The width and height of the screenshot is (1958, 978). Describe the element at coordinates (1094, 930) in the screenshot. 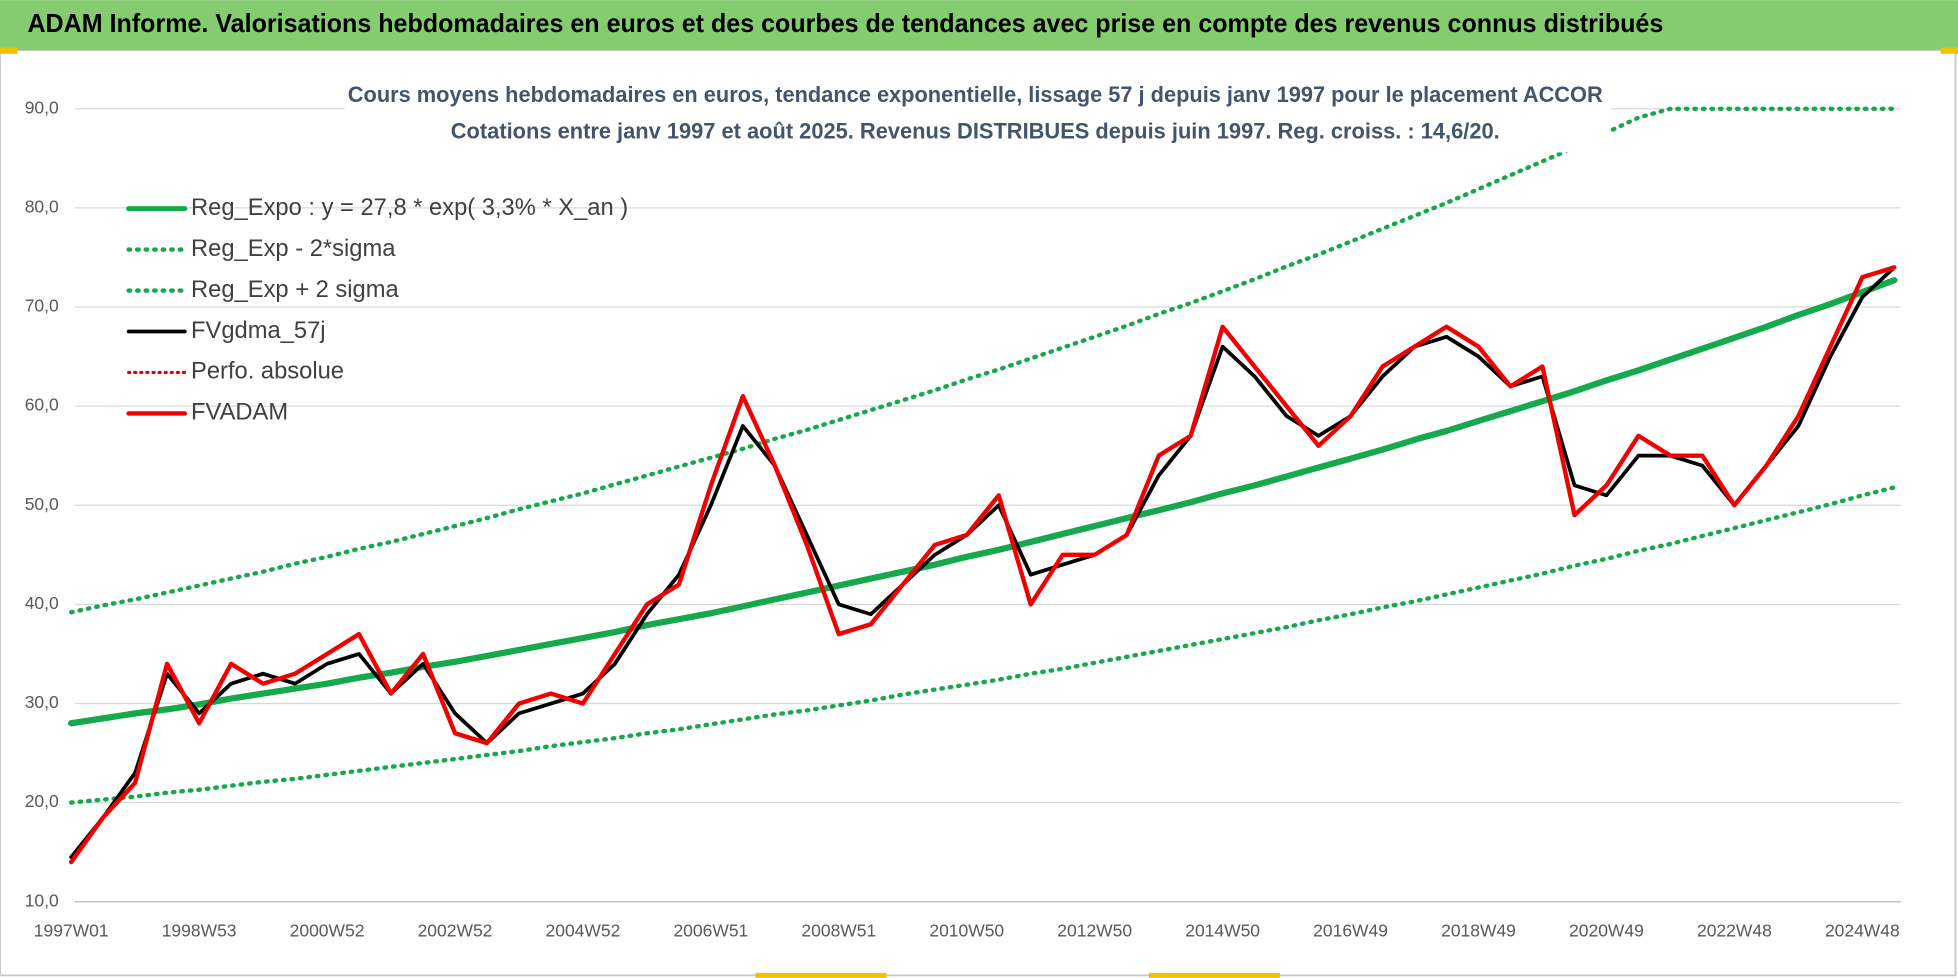

I see `x-tick-label: 2012W50` at that location.